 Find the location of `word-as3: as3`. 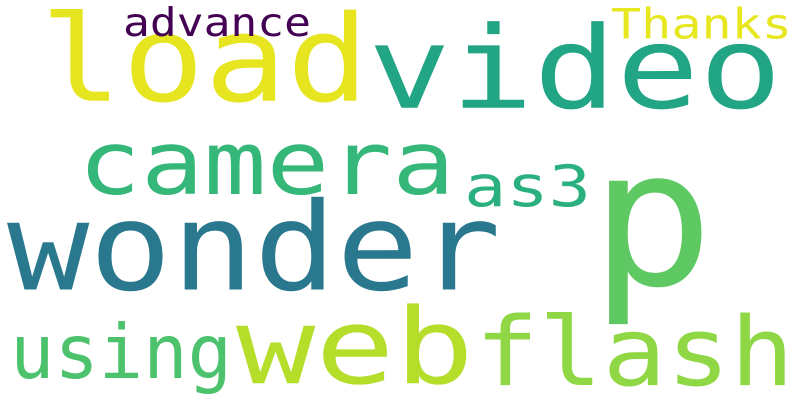

word-as3: as3 is located at coordinates (527, 186).